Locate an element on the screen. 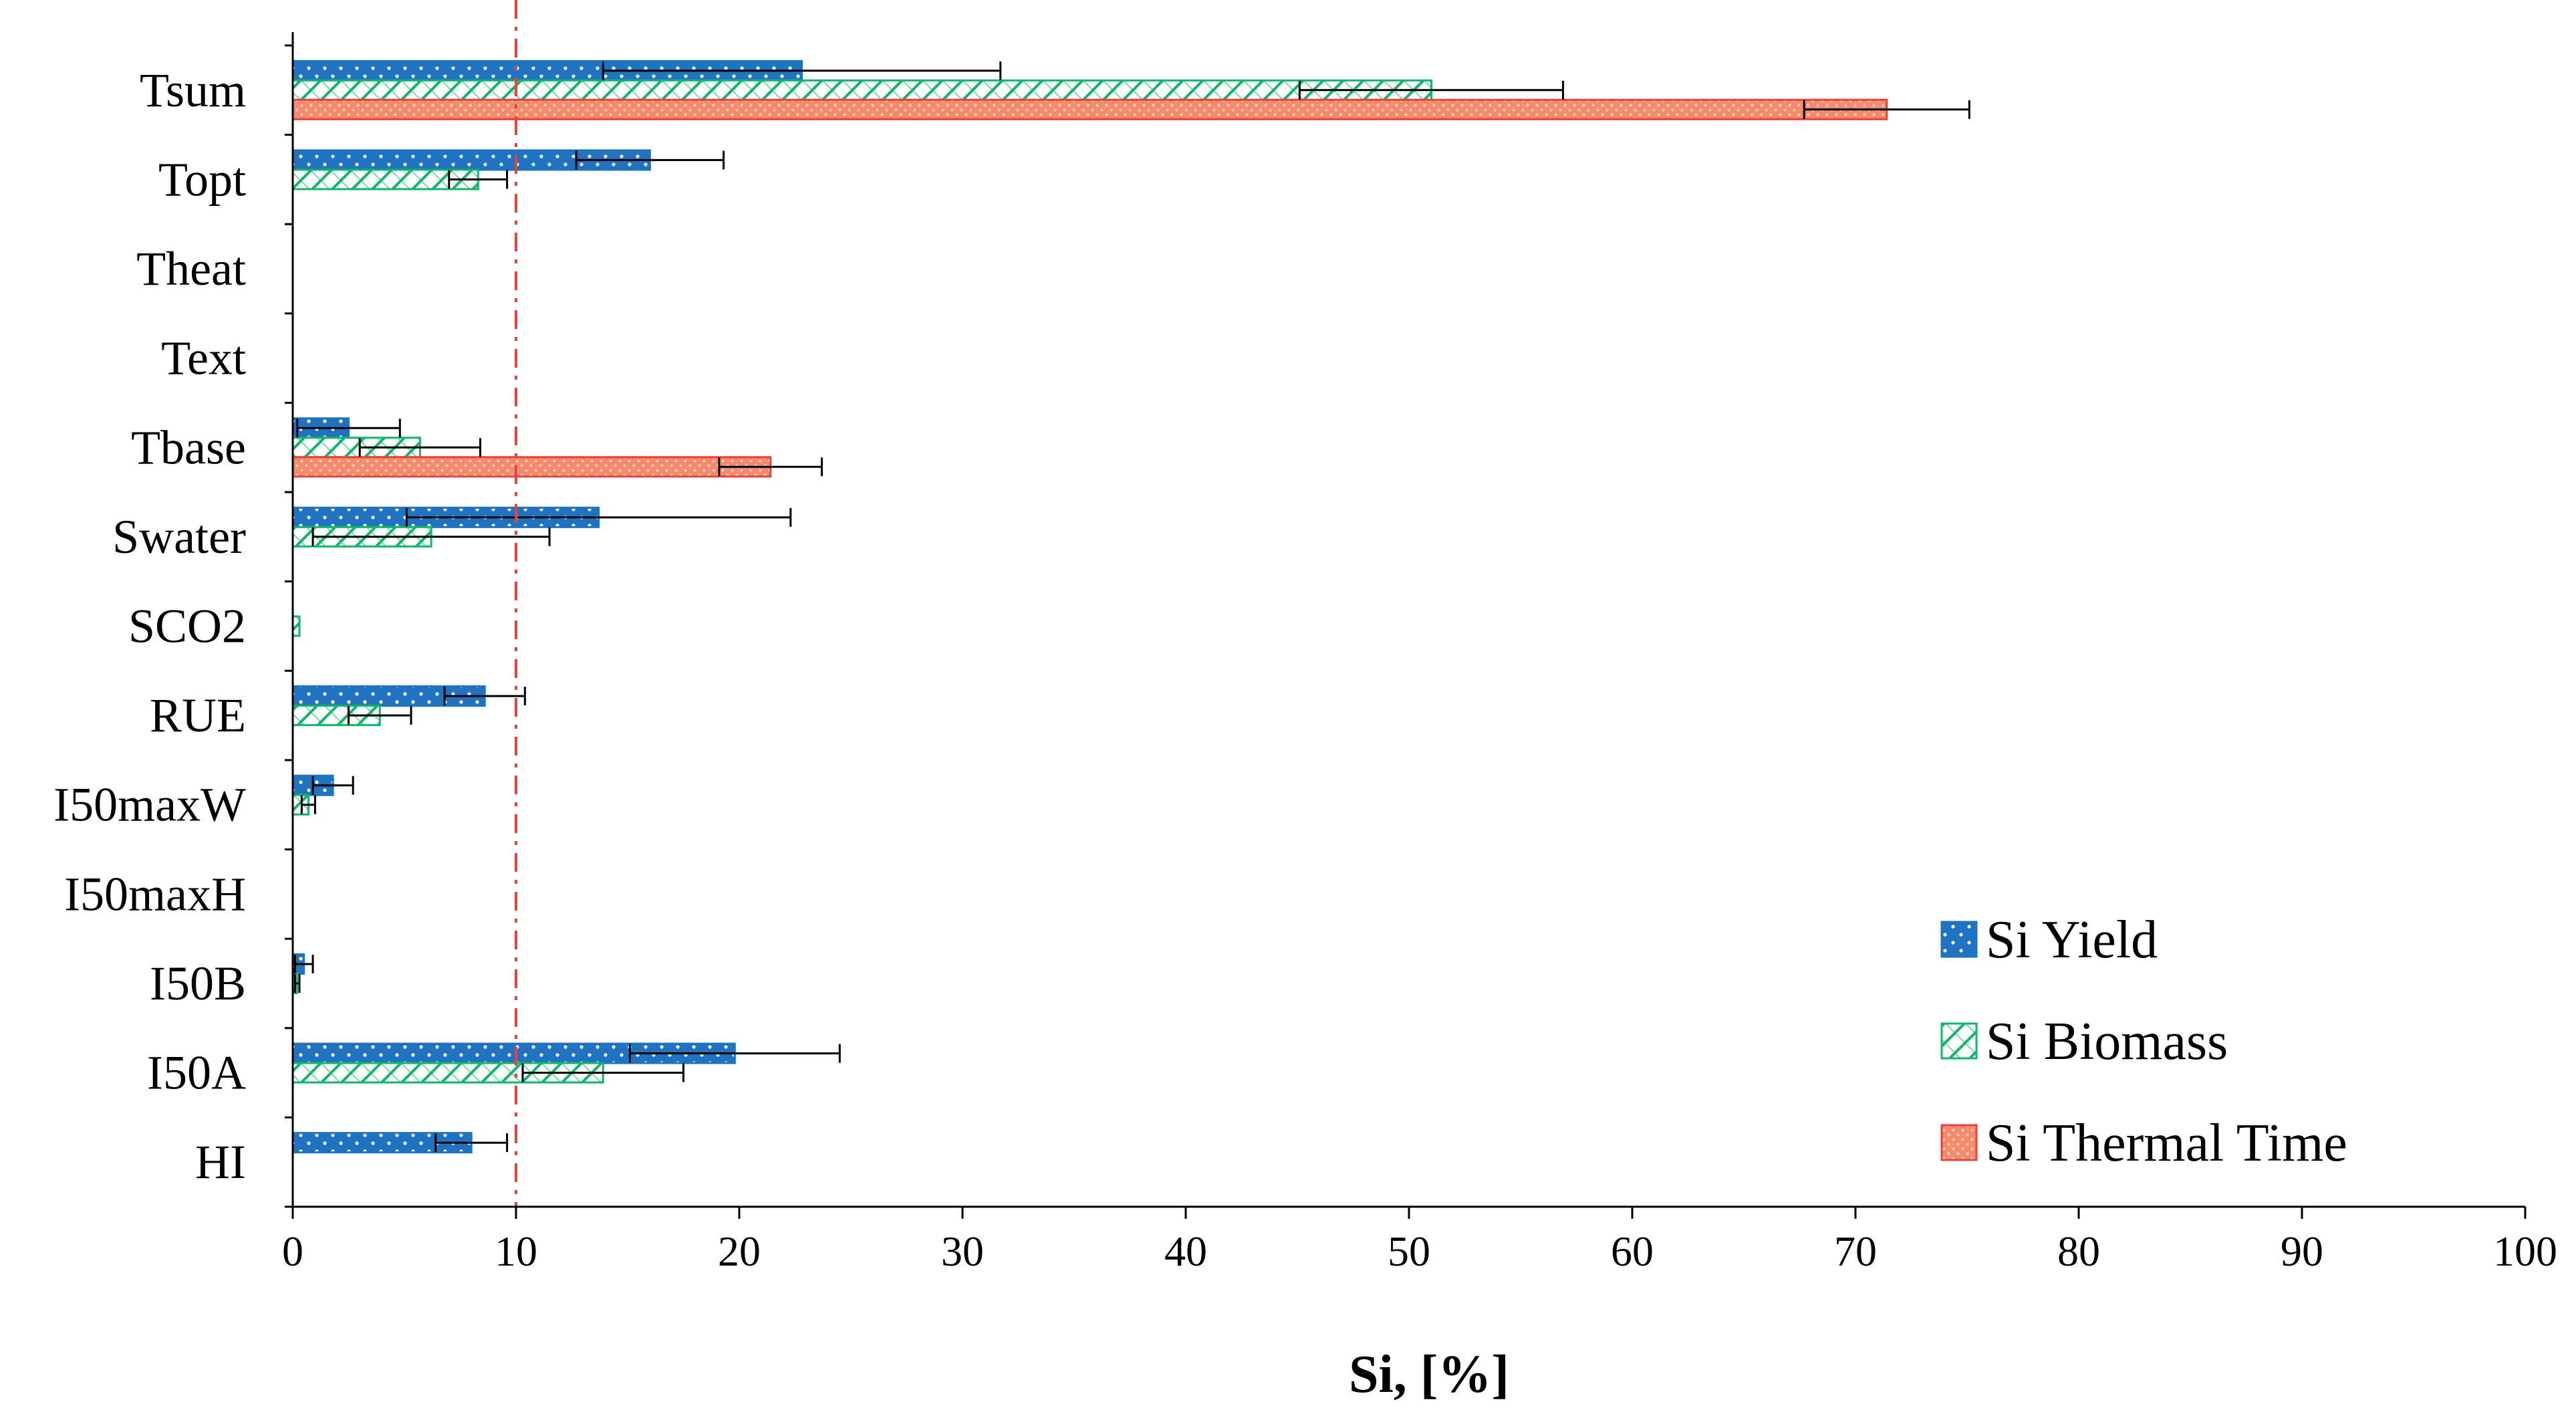  x-tick-label: 90 is located at coordinates (2302, 1251).